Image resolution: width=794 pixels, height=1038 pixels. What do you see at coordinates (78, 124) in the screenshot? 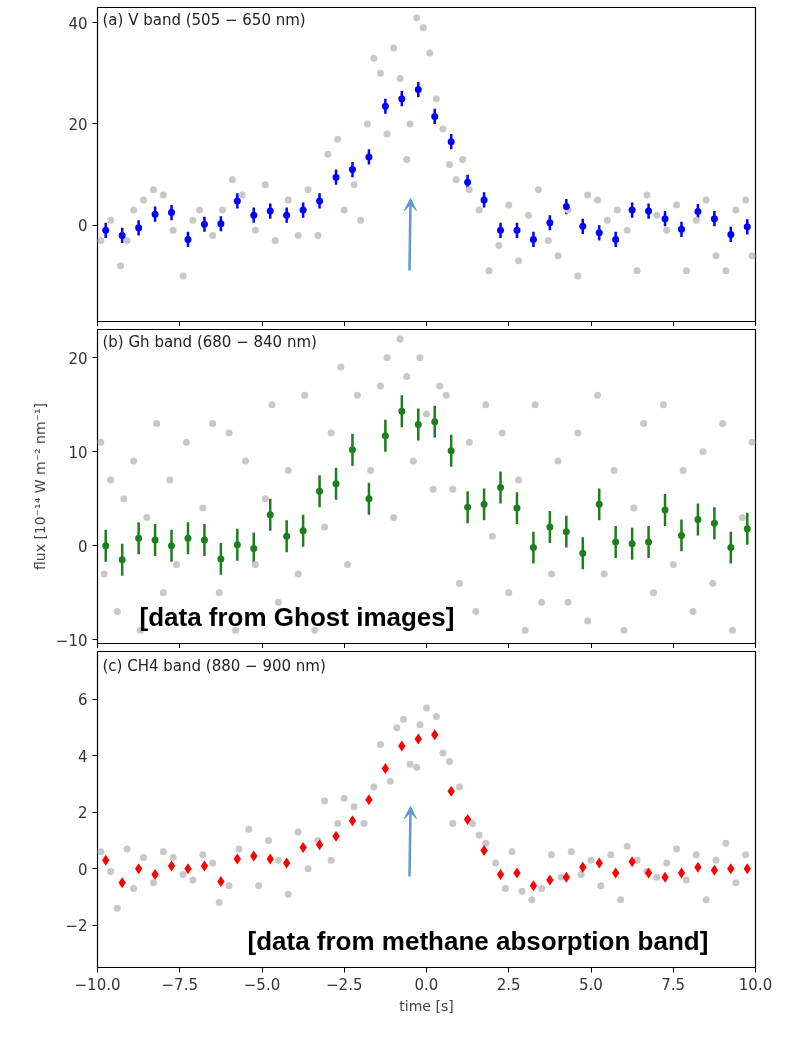
I see `y-tick-label: 20` at bounding box center [78, 124].